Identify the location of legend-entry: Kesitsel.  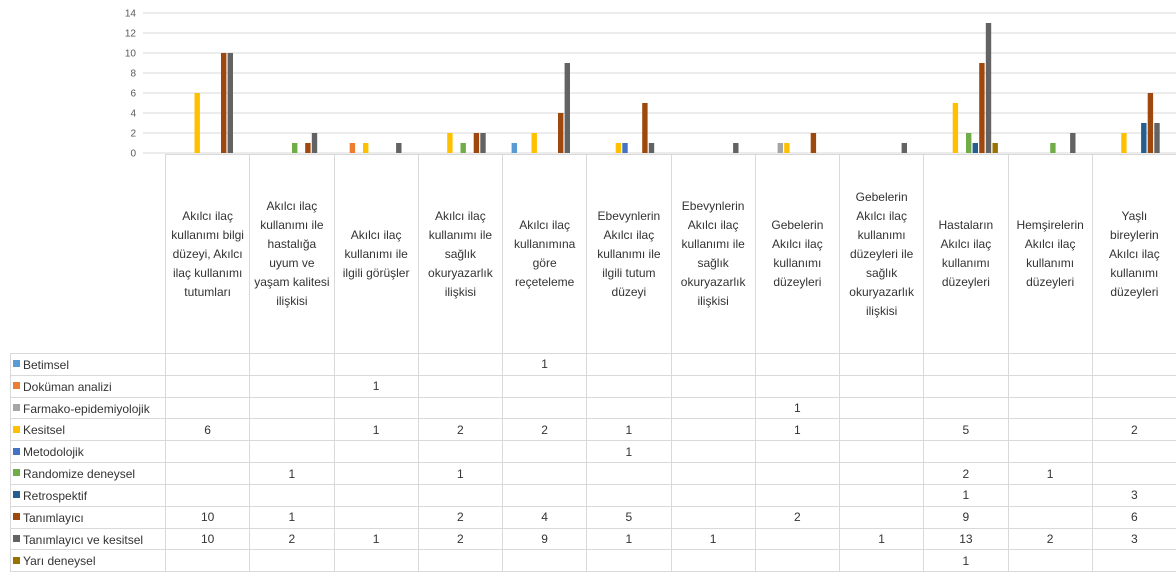
(88, 430).